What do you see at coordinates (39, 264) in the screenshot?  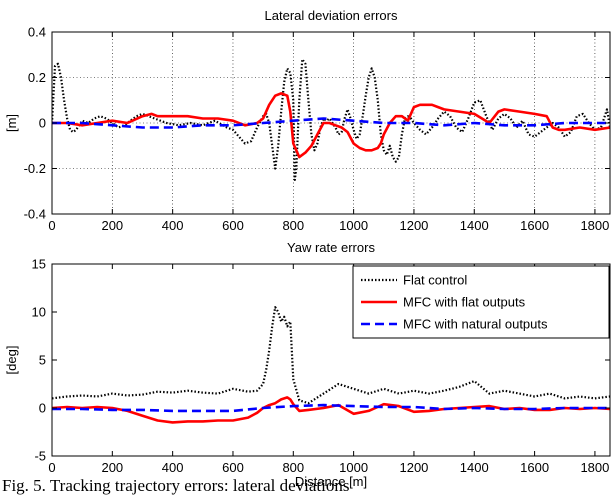 I see `y-tick-label: 15` at bounding box center [39, 264].